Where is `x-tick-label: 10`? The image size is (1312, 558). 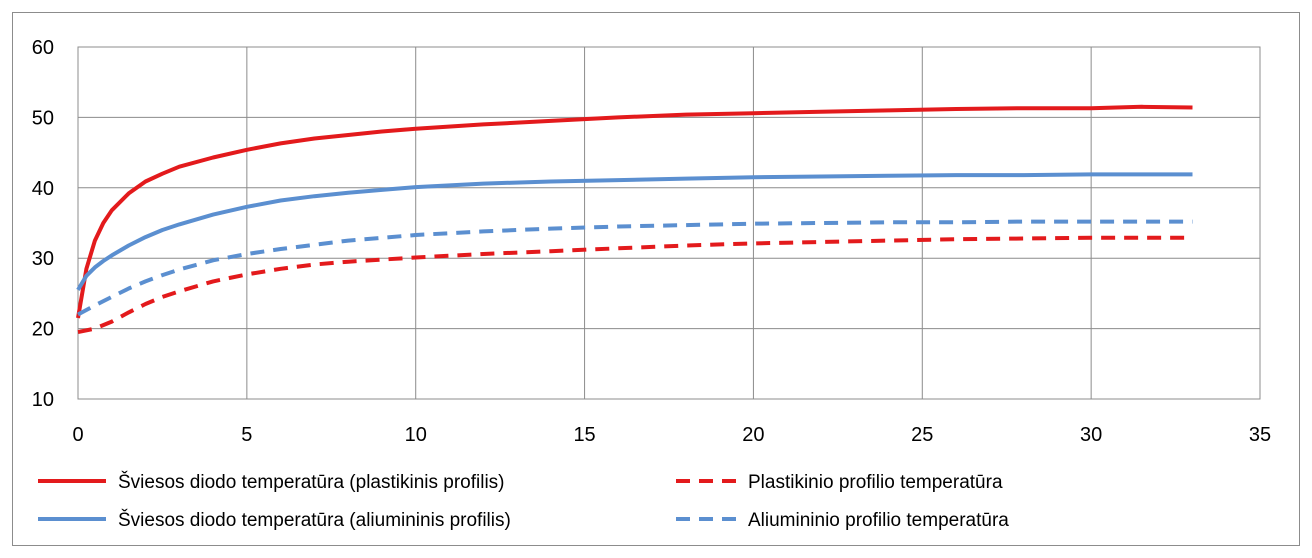 x-tick-label: 10 is located at coordinates (416, 435).